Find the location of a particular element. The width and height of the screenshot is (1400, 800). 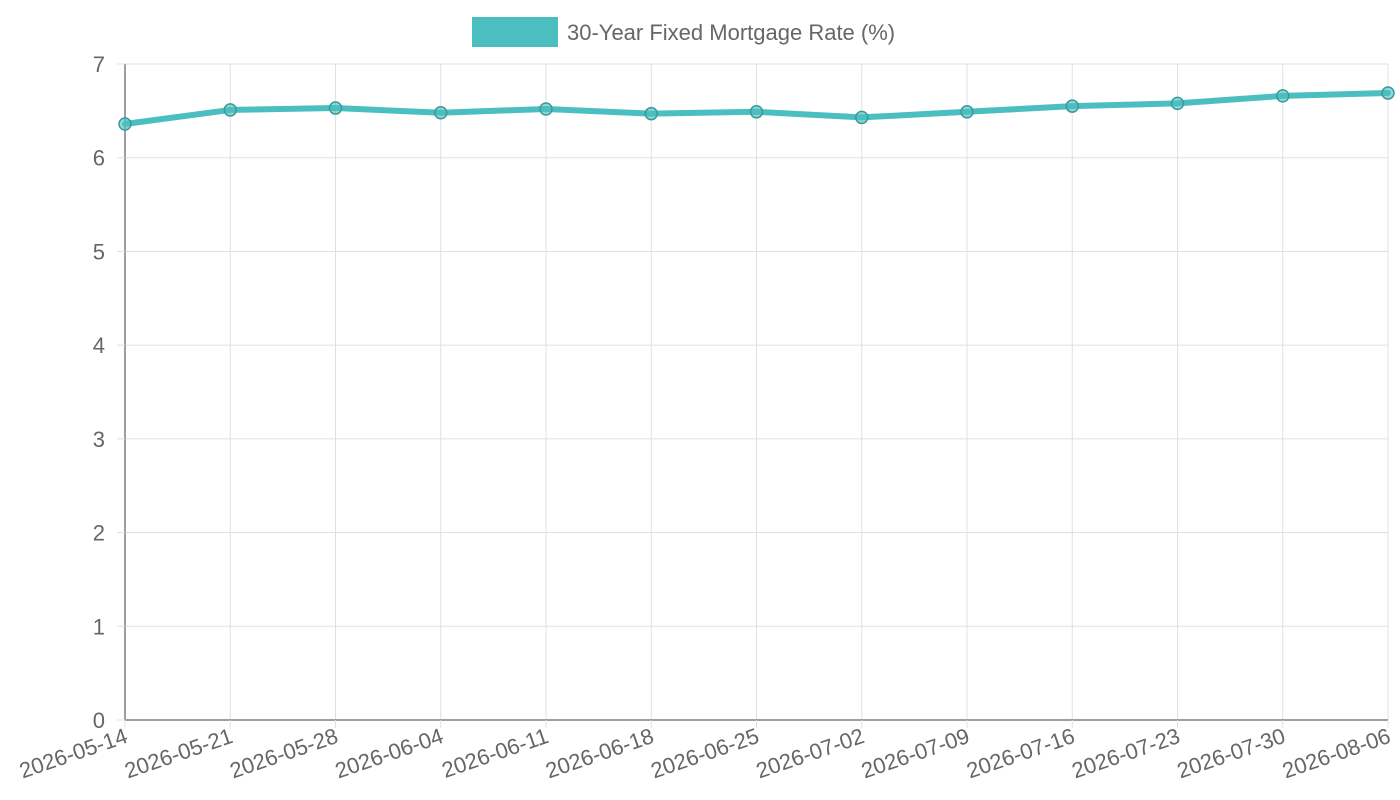

legend-label: 30-Year Fixed Mortgage Rate (%) is located at coordinates (731, 32).